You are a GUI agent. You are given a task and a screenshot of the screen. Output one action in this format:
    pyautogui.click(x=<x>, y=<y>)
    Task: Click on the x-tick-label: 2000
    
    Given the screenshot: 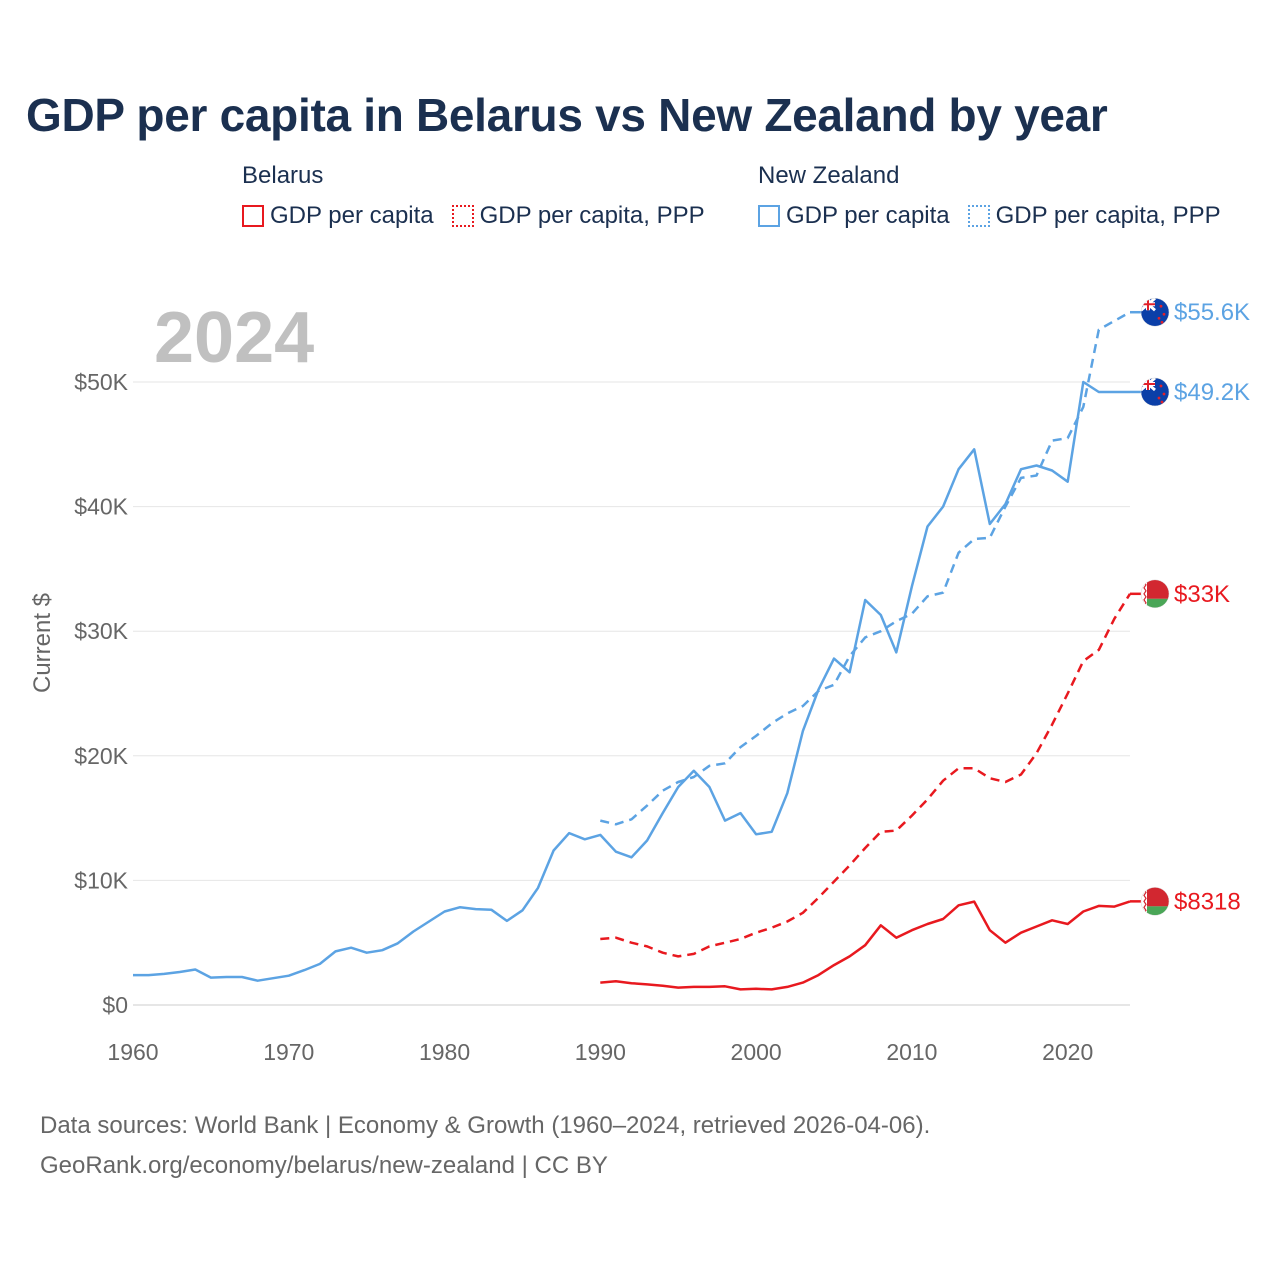 What is the action you would take?
    pyautogui.click(x=756, y=1052)
    